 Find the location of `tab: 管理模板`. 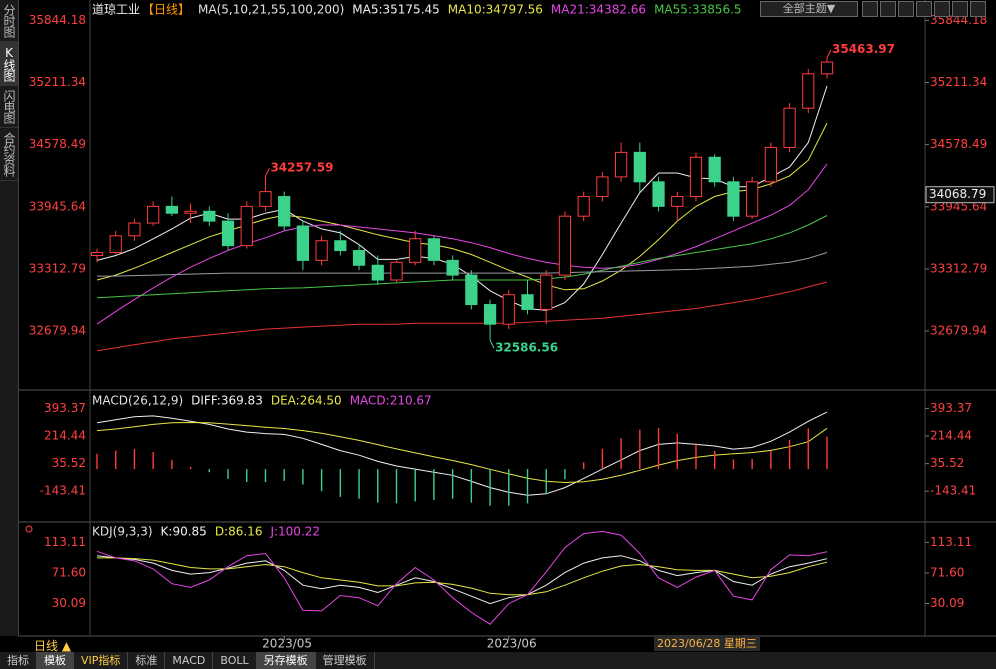

tab: 管理模板 is located at coordinates (345, 660).